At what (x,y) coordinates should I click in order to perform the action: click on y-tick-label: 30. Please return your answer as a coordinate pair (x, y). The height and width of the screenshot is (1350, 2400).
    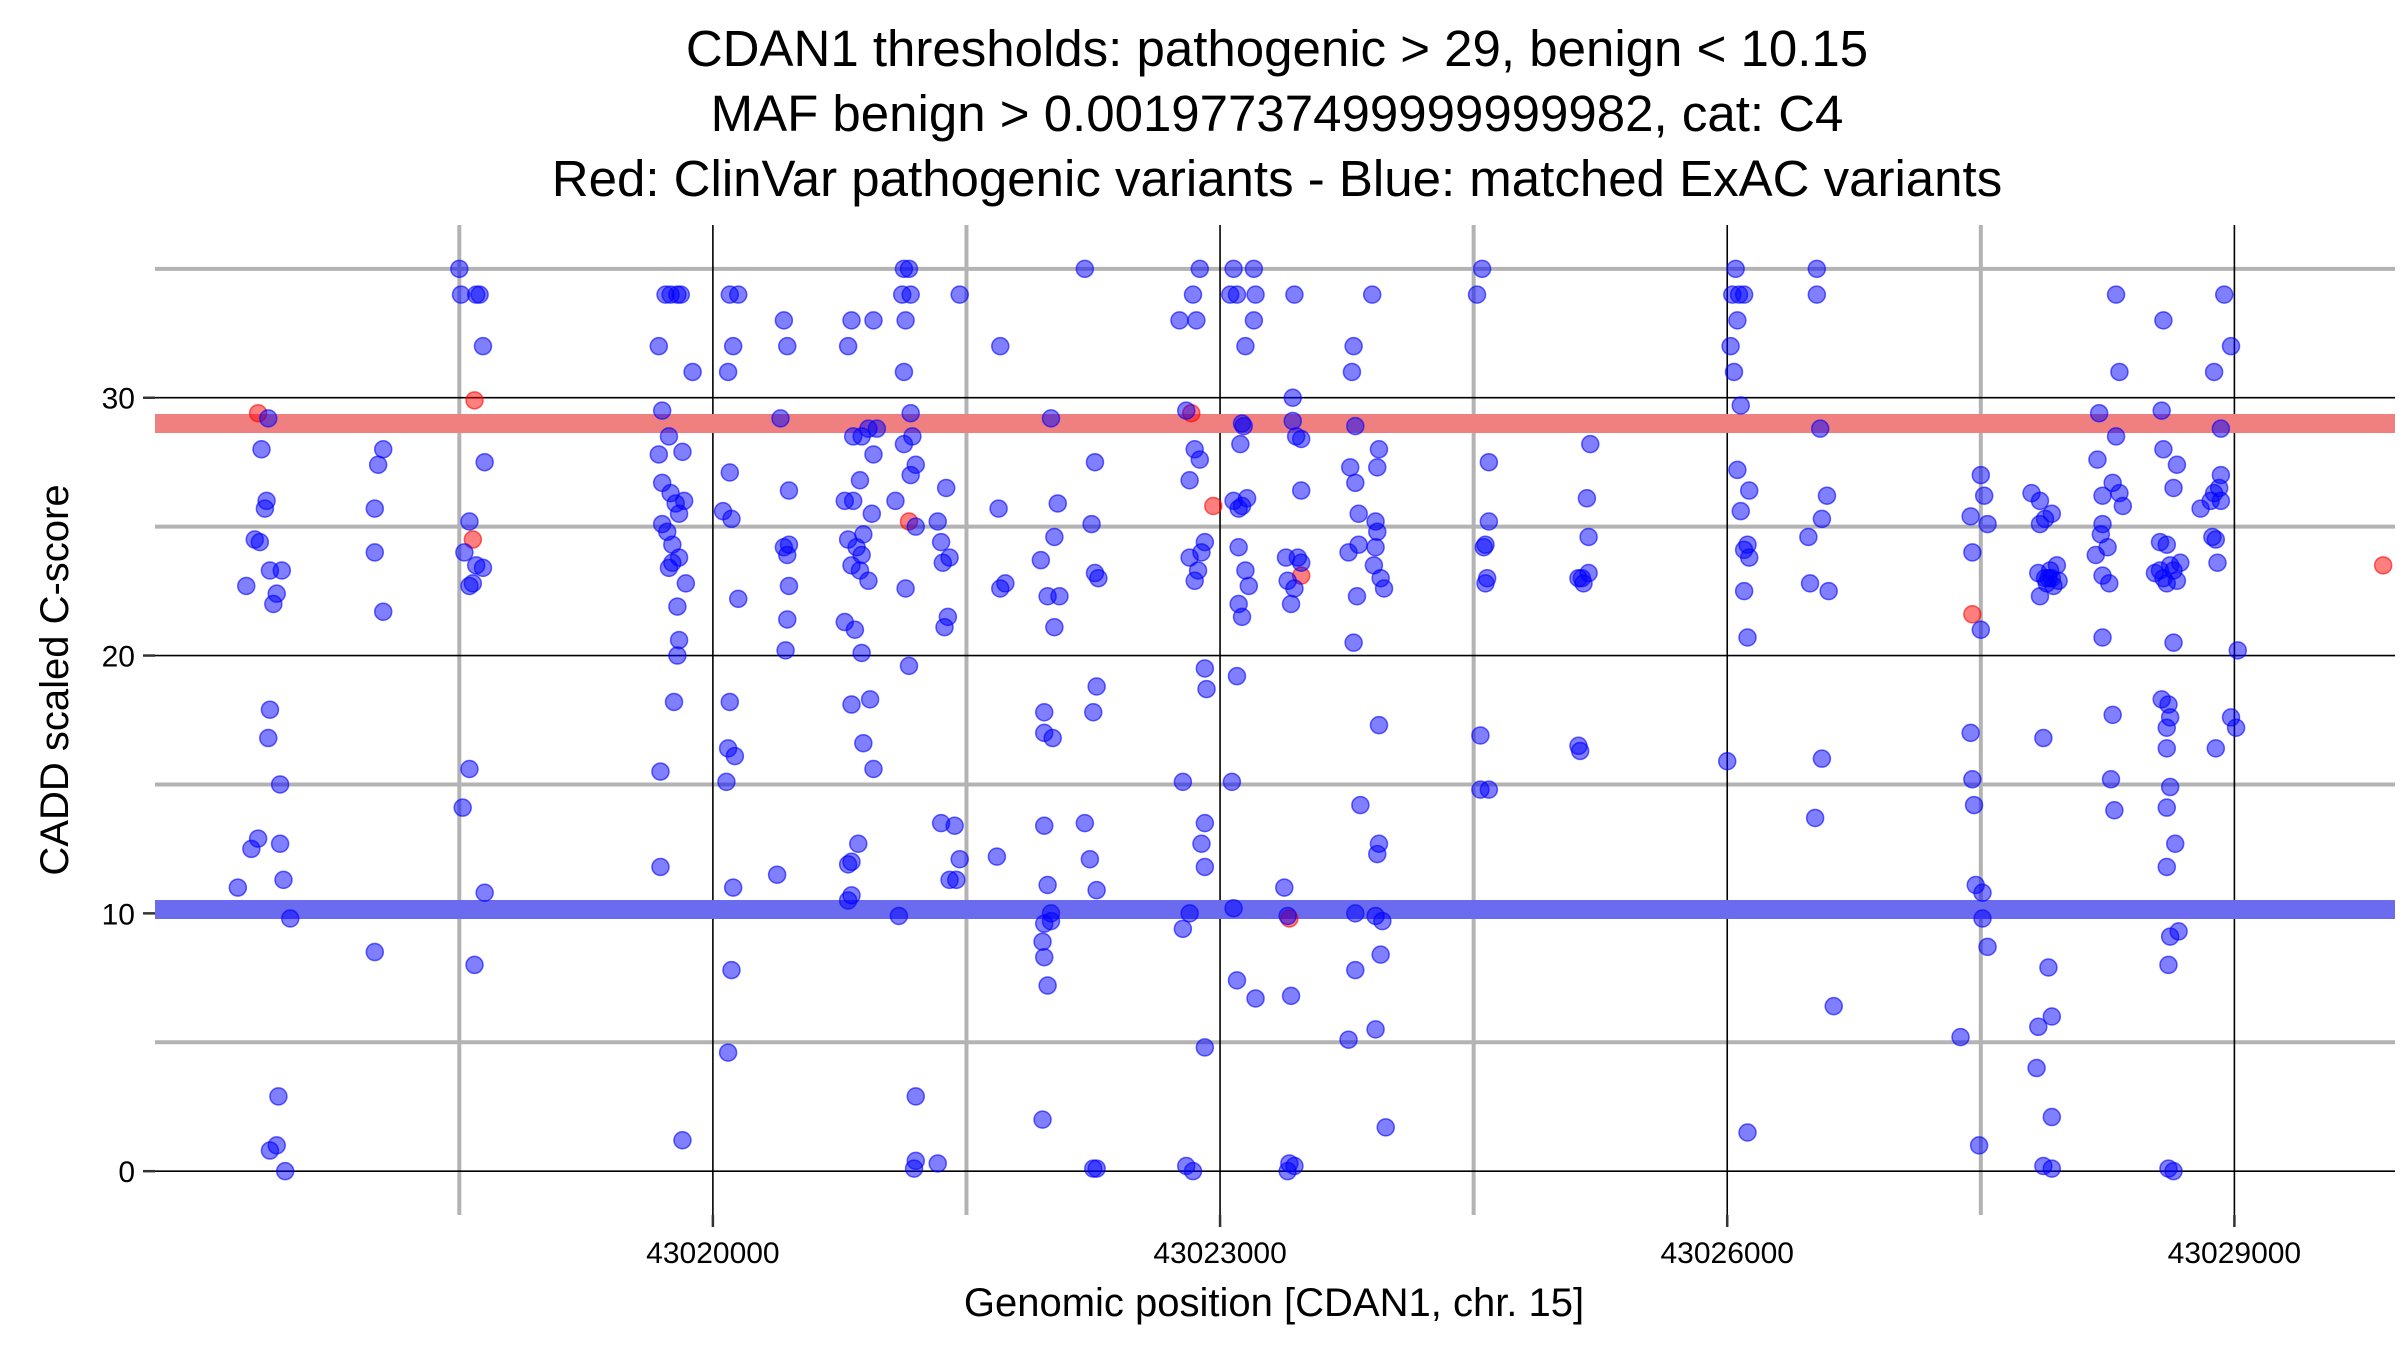
    Looking at the image, I should click on (118, 399).